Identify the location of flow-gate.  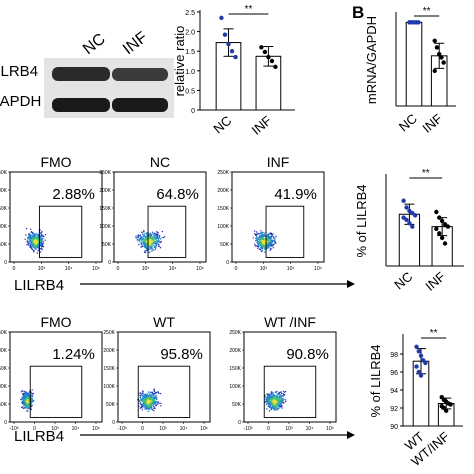
(164, 391).